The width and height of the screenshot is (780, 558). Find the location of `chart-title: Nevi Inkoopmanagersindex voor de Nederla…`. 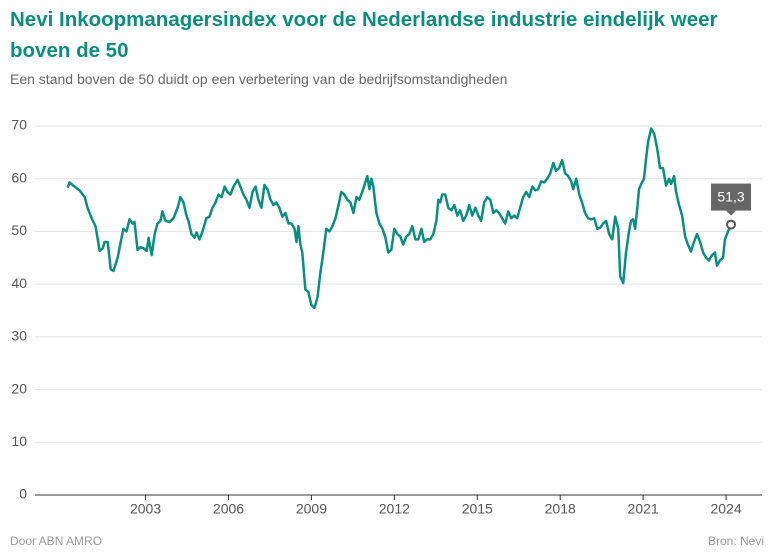

chart-title: Nevi Inkoopmanagersindex voor de Nederla… is located at coordinates (364, 35).